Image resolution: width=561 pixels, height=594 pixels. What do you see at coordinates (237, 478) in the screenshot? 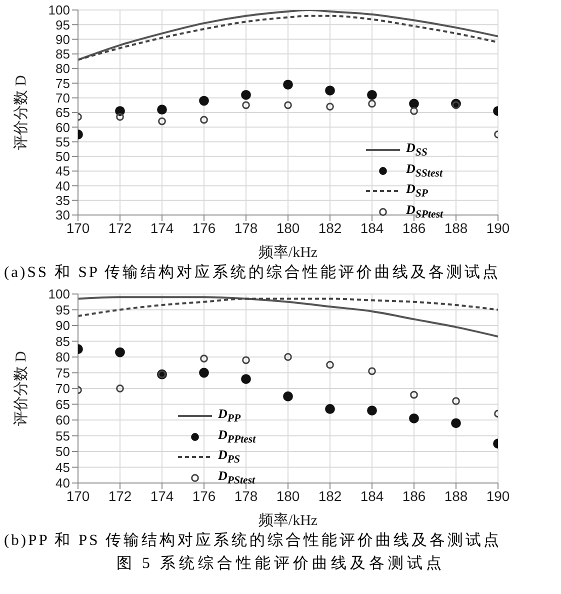
I see `legend-label: D$_{PStest}$` at bounding box center [237, 478].